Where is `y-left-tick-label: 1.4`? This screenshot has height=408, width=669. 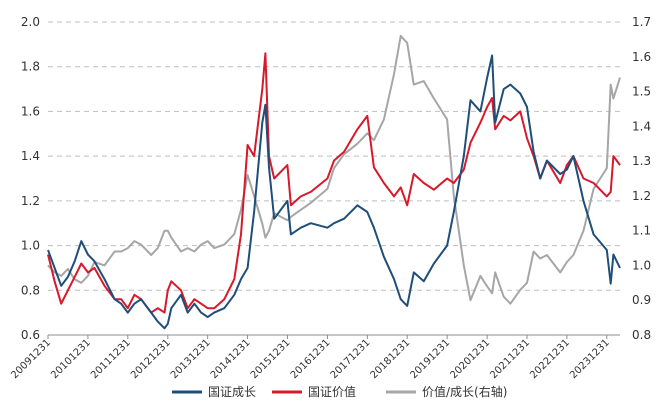
y-left-tick-label: 1.4 is located at coordinates (30, 156).